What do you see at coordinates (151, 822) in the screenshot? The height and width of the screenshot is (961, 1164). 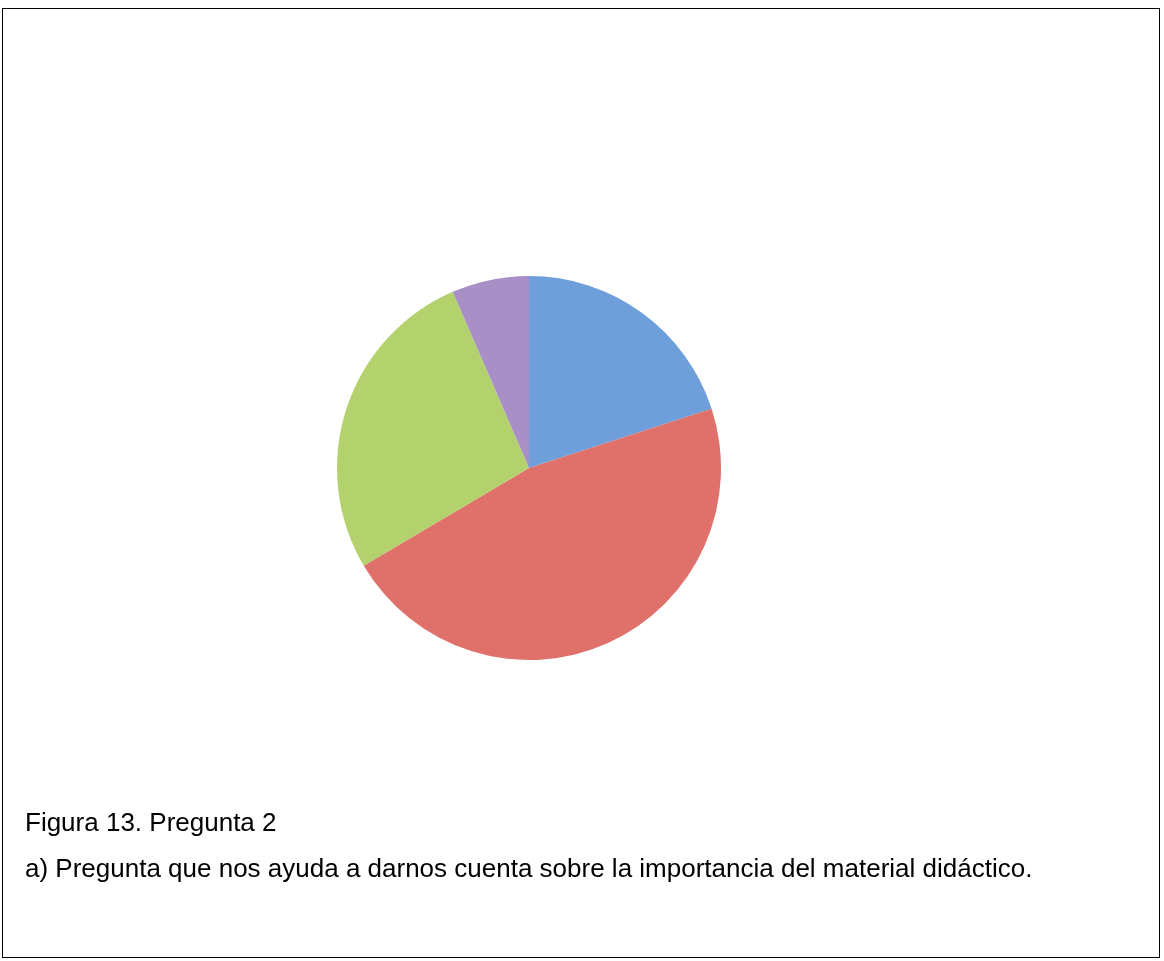 I see `text: Figura 13. Pregunta 2` at bounding box center [151, 822].